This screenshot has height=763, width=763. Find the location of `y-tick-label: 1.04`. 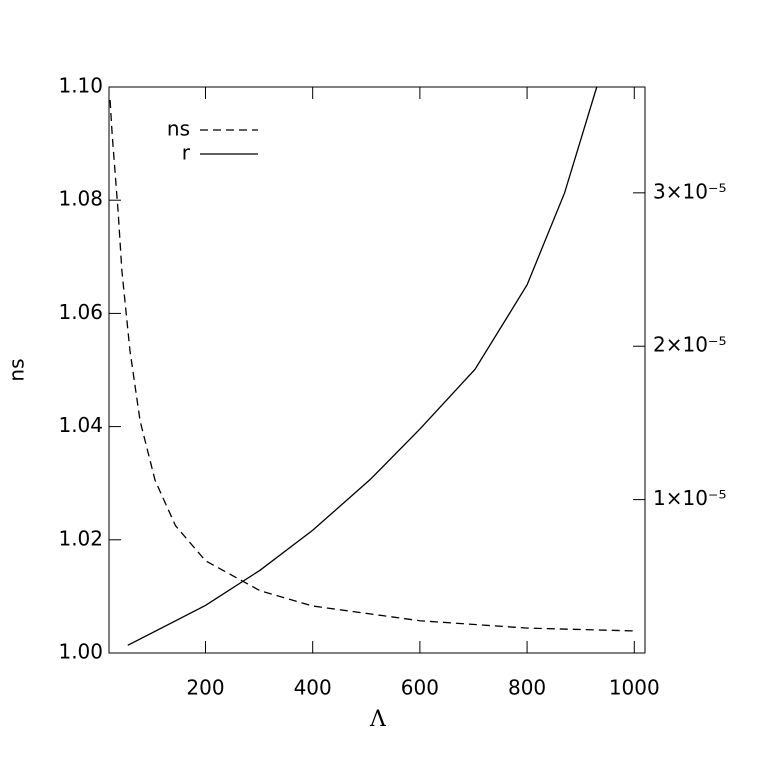

y-tick-label: 1.04 is located at coordinates (80, 425).